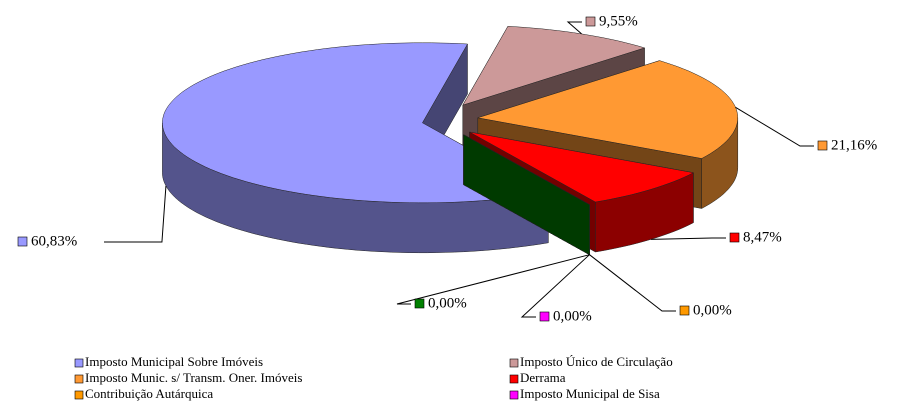 This screenshot has height=412, width=905. I want to click on data-label: 60,83%, so click(54, 241).